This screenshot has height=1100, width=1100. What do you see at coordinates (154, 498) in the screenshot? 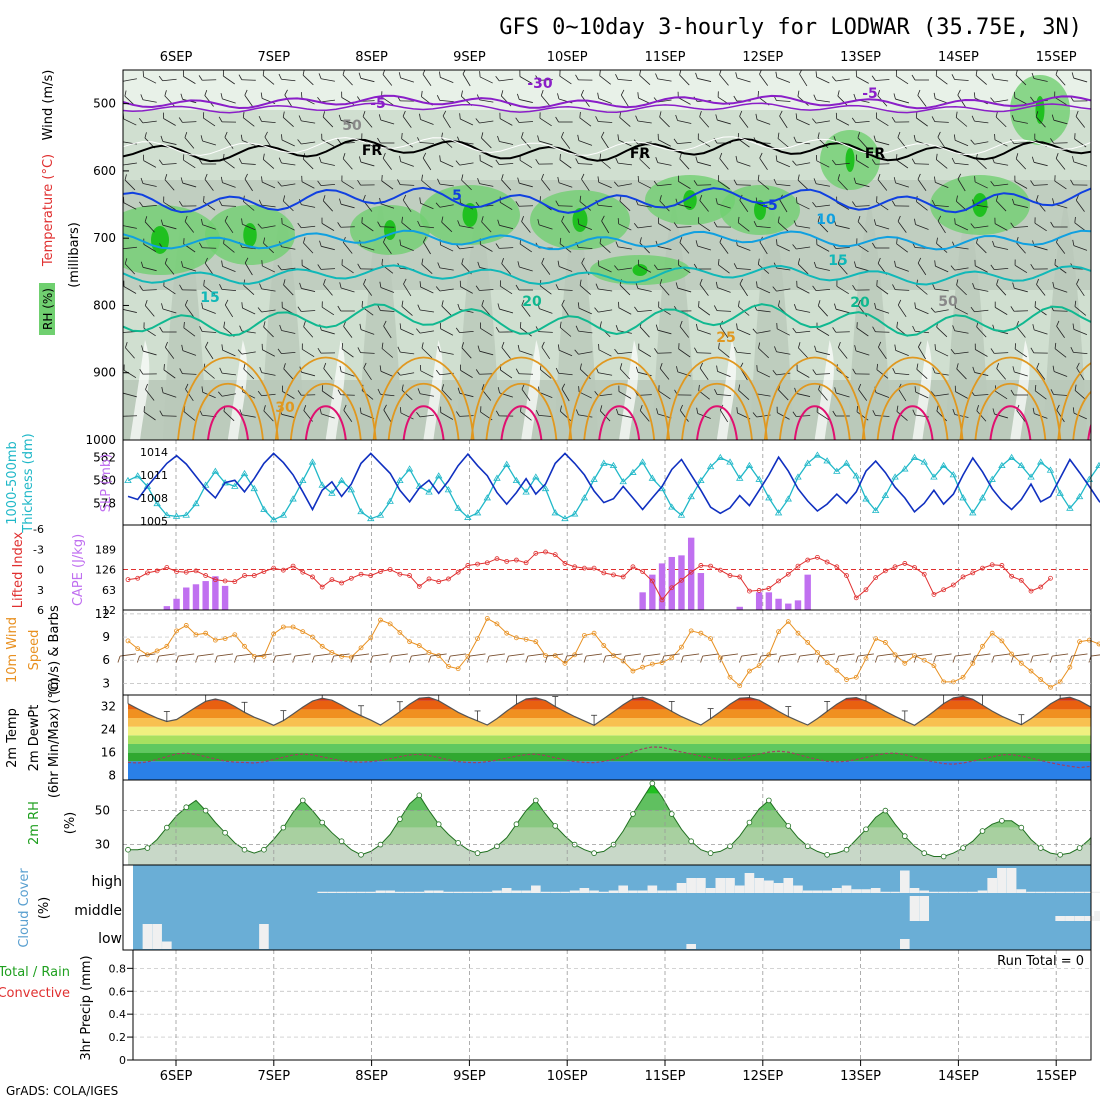
I see `y-tick-label-right: 1008` at bounding box center [154, 498].